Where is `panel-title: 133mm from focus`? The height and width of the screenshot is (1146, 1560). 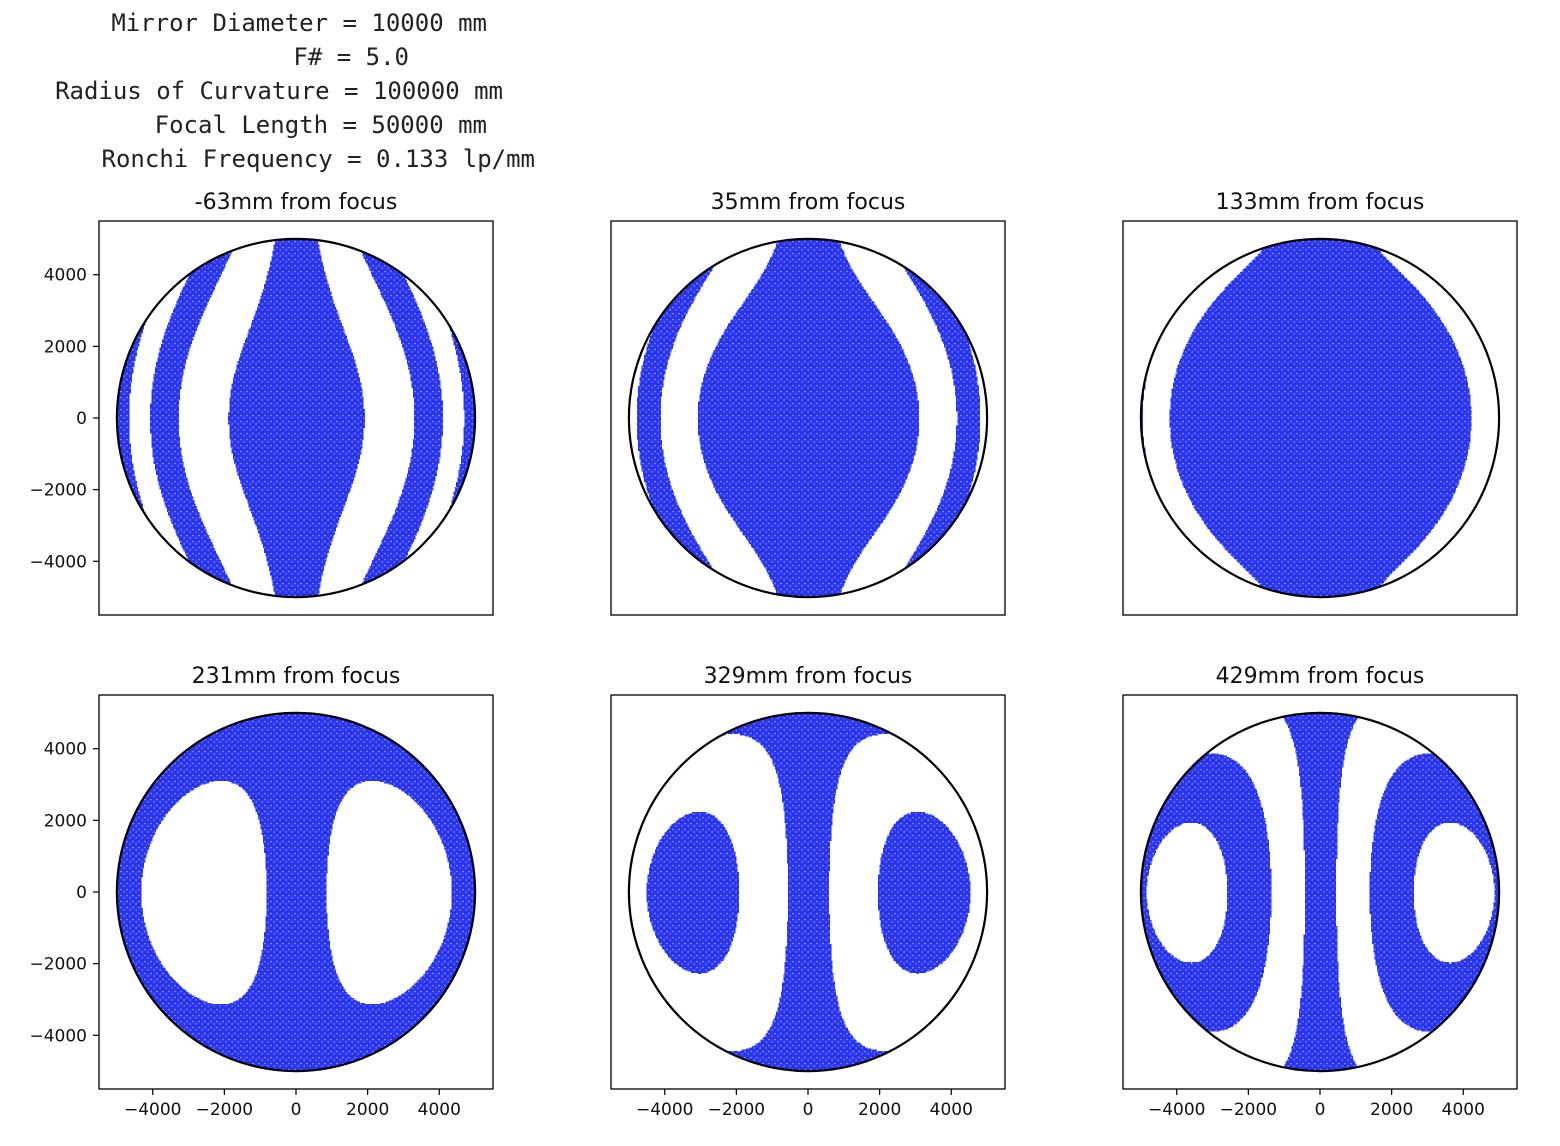 panel-title: 133mm from focus is located at coordinates (1320, 202).